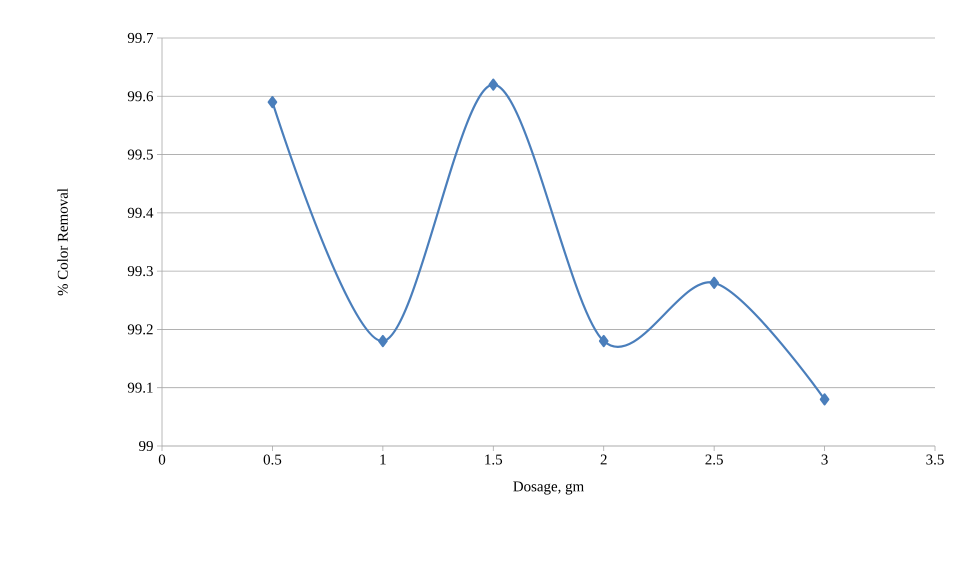 The width and height of the screenshot is (955, 581). I want to click on x-tick-label: 1, so click(383, 459).